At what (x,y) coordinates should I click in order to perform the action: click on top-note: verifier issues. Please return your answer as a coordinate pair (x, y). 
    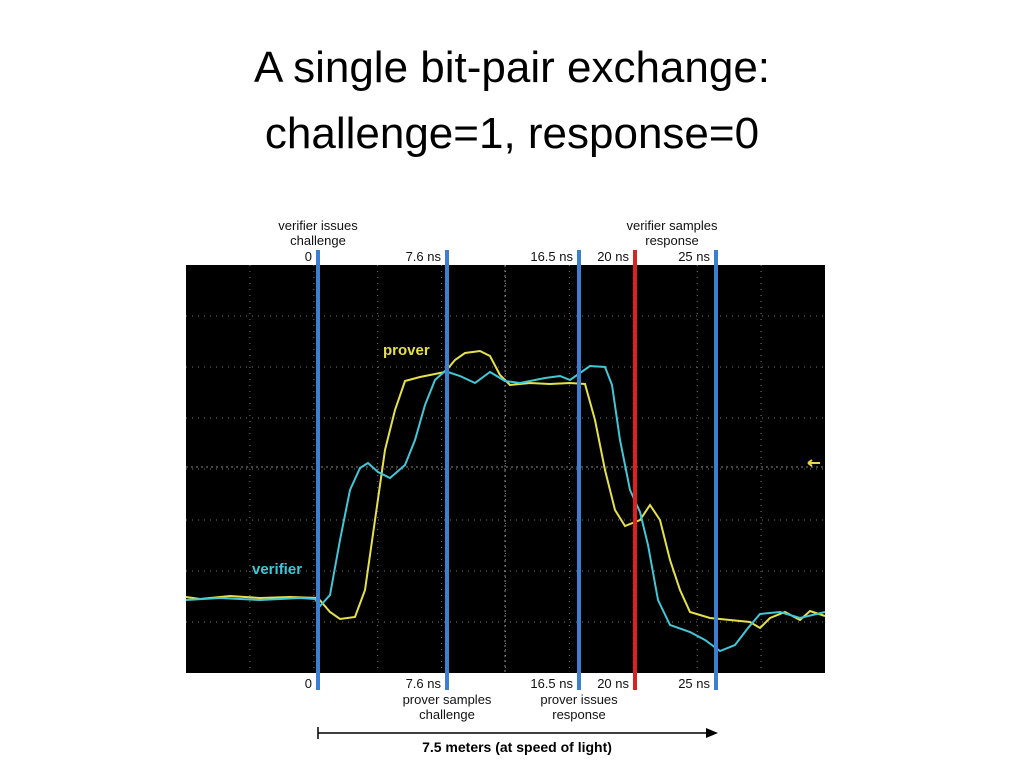
    Looking at the image, I should click on (318, 225).